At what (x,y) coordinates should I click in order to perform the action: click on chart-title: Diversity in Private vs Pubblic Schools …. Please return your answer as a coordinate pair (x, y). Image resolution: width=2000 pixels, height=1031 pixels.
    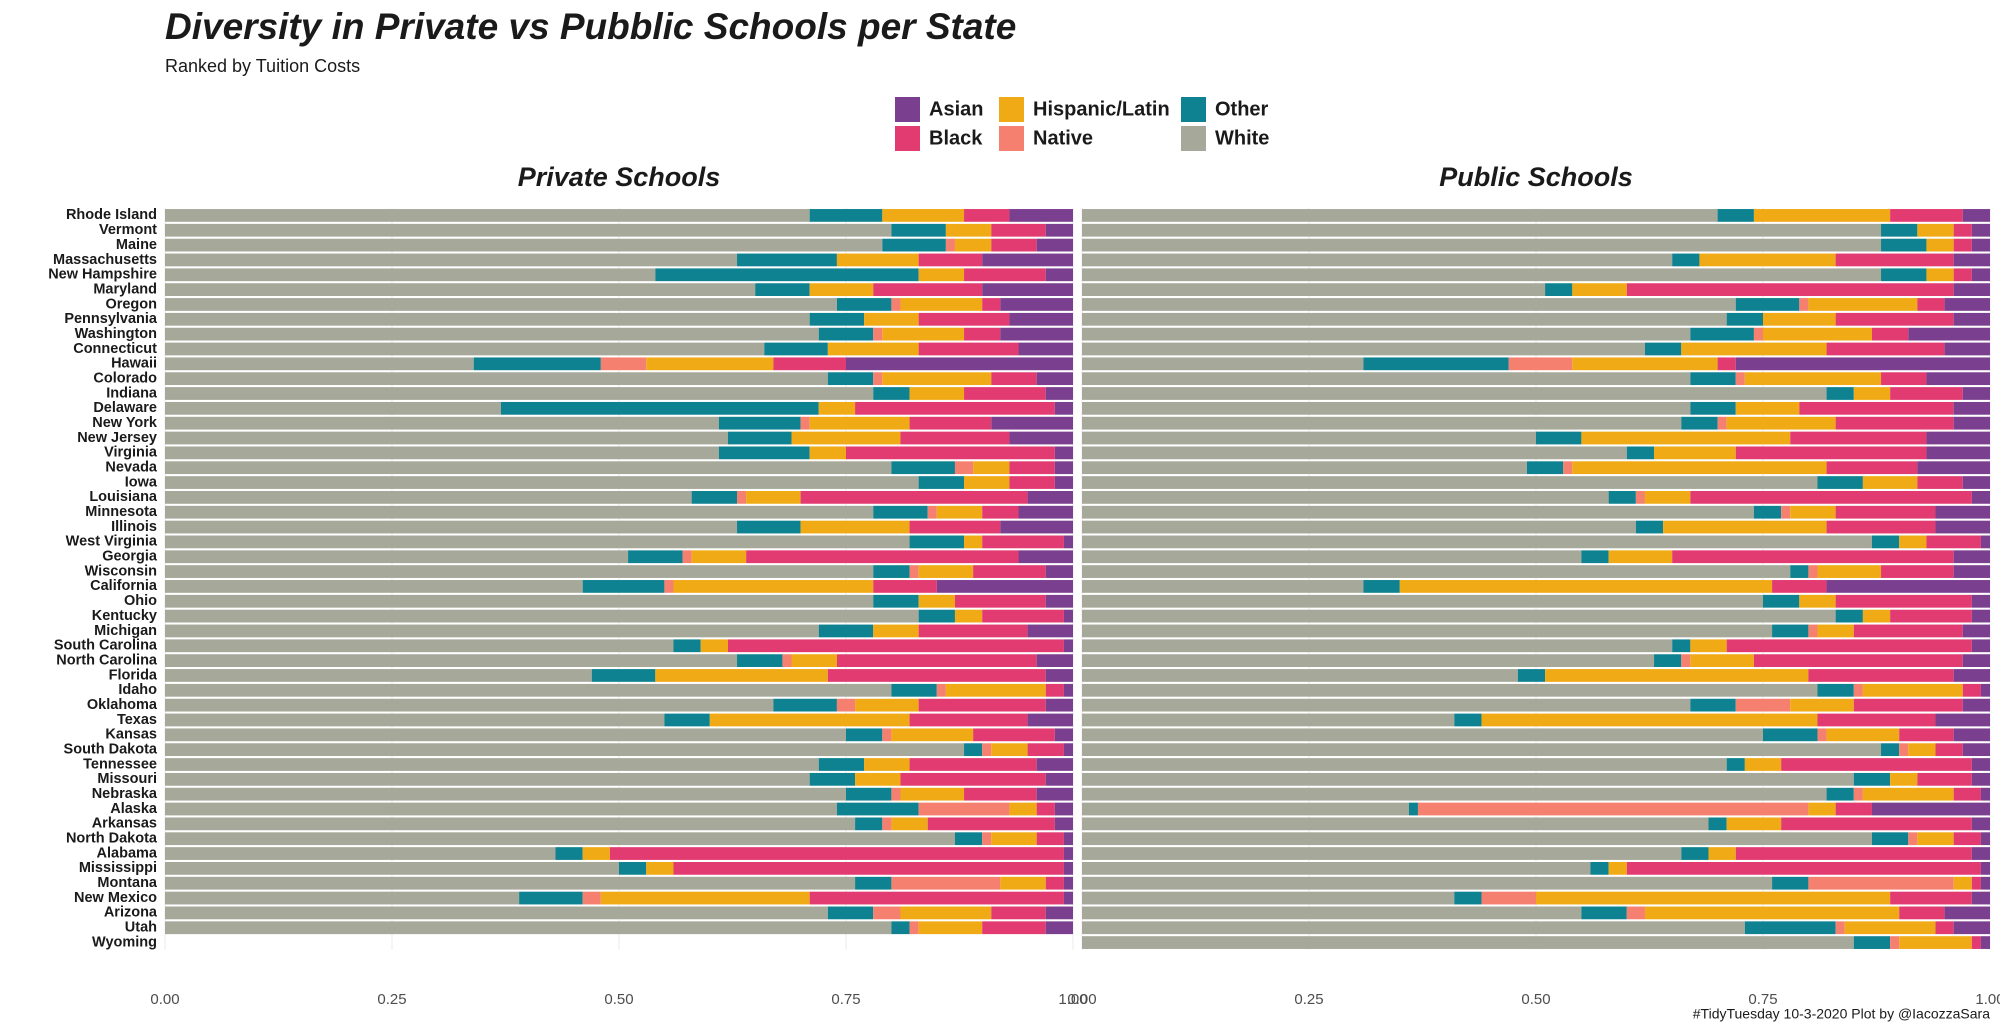
    Looking at the image, I should click on (590, 26).